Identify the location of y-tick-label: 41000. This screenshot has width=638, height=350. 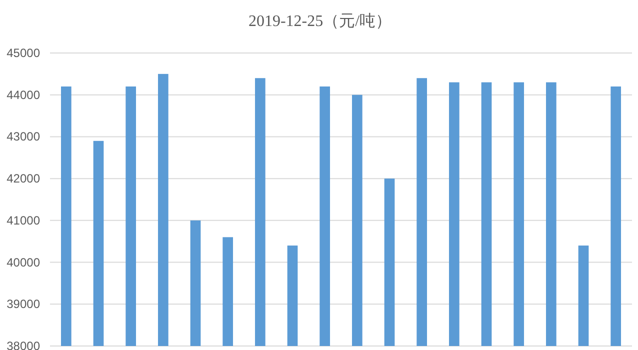
(23, 220).